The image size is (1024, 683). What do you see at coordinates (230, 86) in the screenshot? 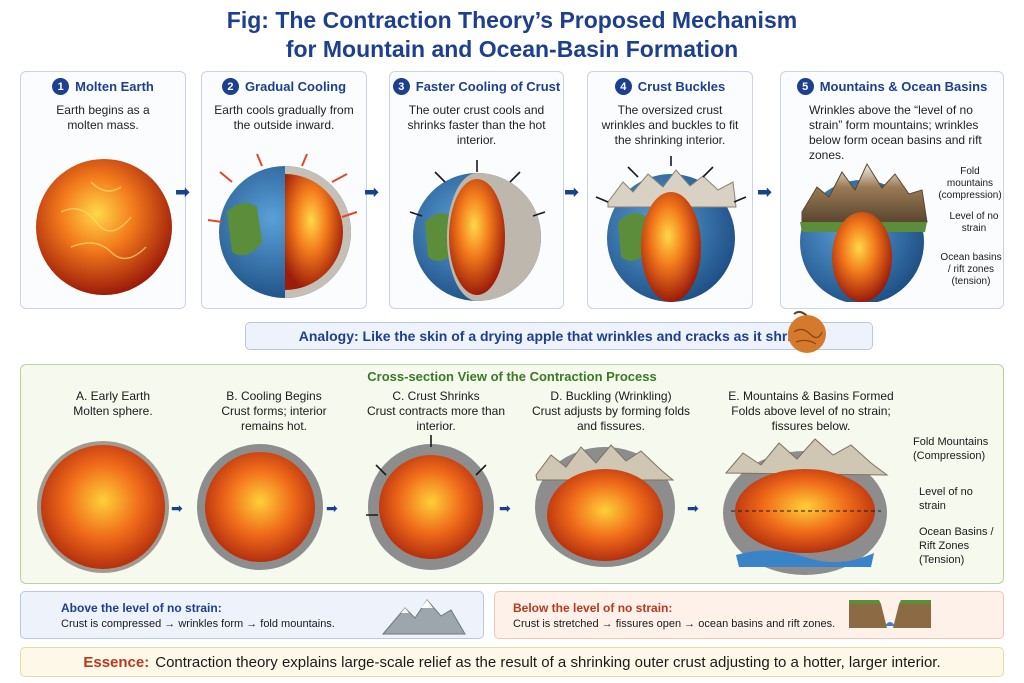
I see `stage-number: 2` at bounding box center [230, 86].